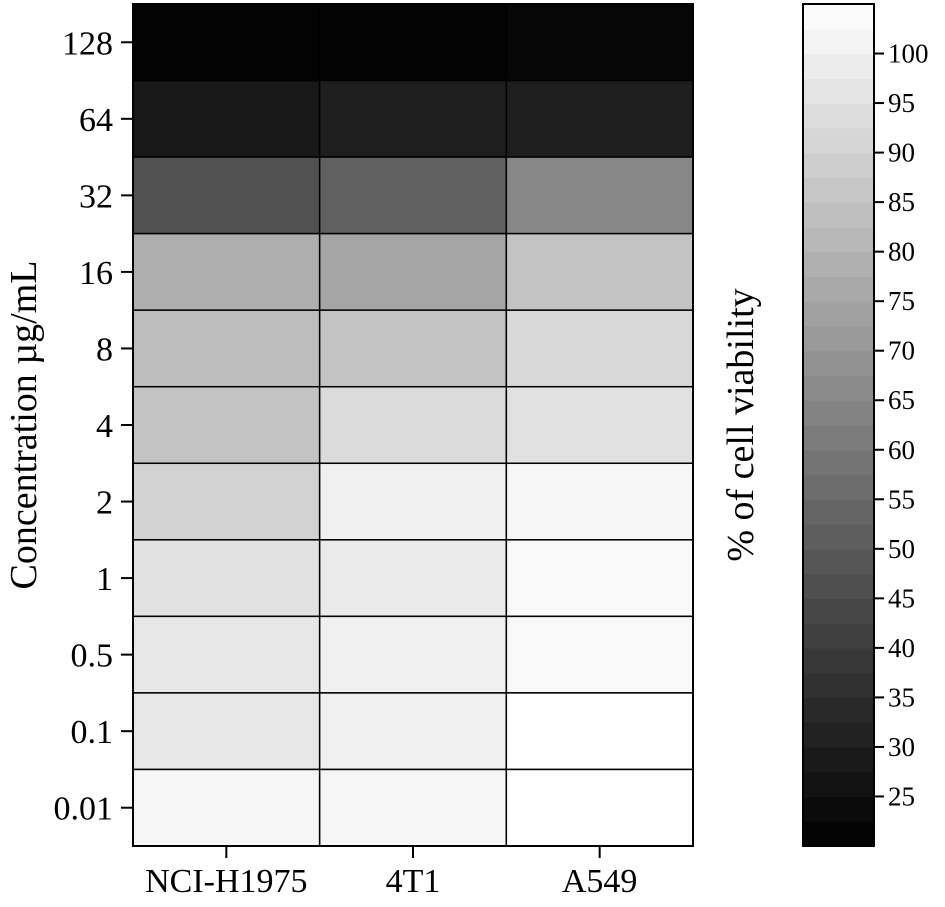 Image resolution: width=945 pixels, height=907 pixels. I want to click on y-tick-label: 4, so click(104, 426).